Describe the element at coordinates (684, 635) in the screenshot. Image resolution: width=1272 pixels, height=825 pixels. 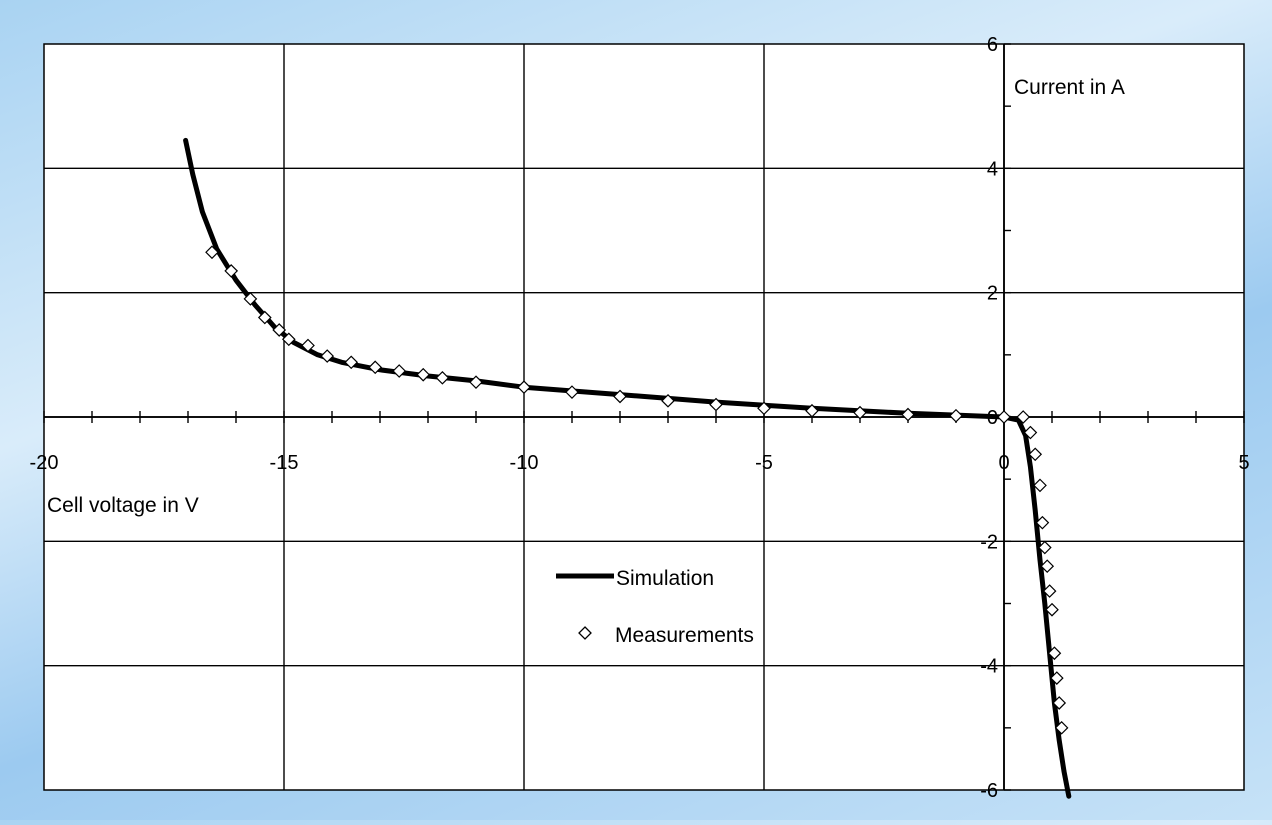
I see `legend-measurements-label: Measurements` at that location.